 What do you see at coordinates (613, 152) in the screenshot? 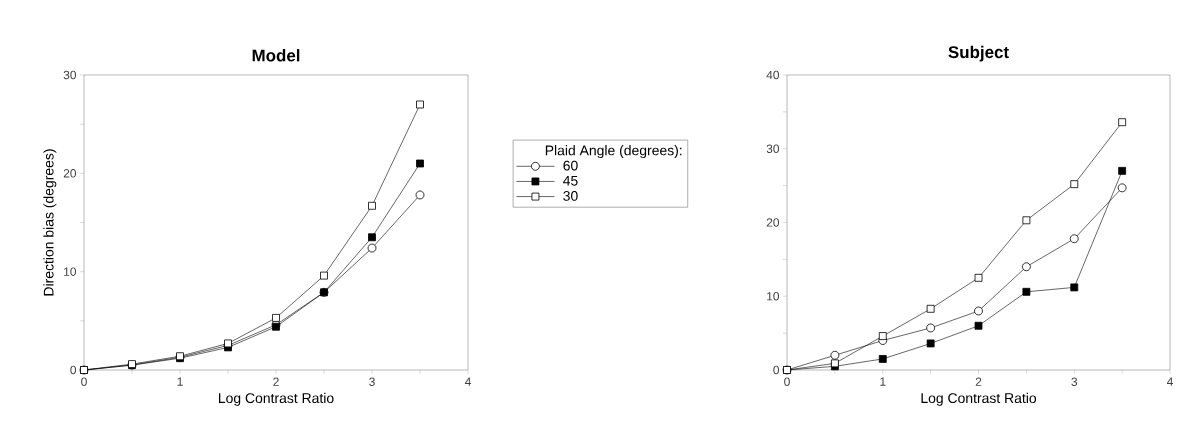
I see `legend-title: Plaid Angle (degrees):` at bounding box center [613, 152].